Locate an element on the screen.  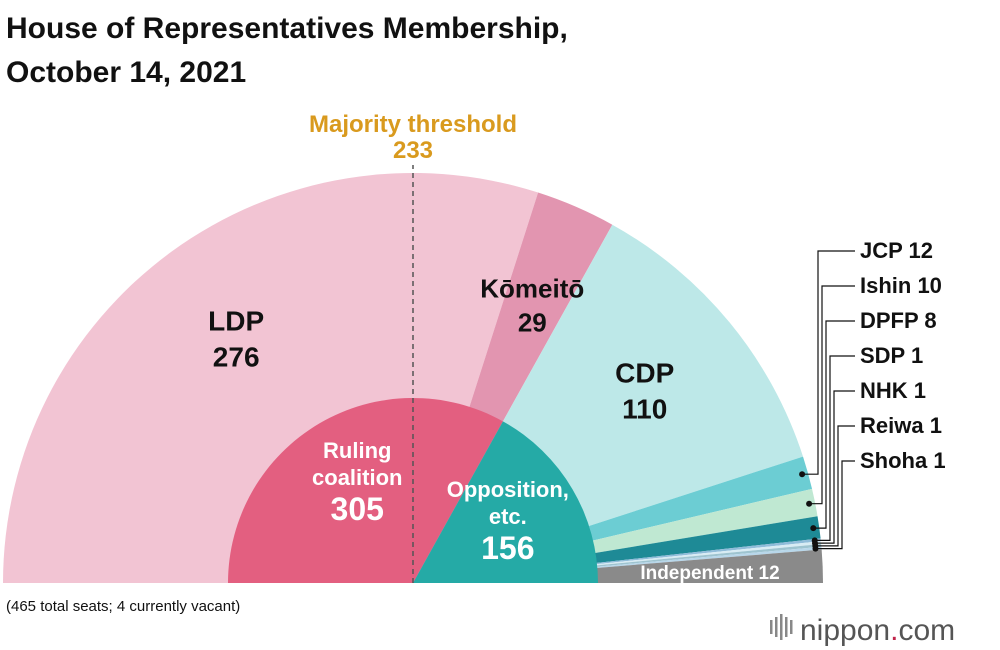
total-seats-note: (465 total seats; 4 currently vacant) is located at coordinates (123, 606).